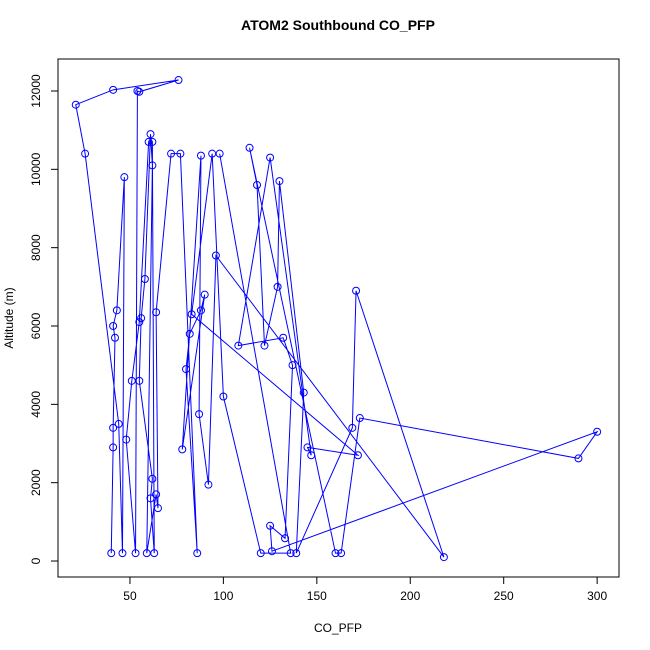 The width and height of the screenshot is (650, 650). I want to click on x-axis-label: CO_PFP, so click(338, 628).